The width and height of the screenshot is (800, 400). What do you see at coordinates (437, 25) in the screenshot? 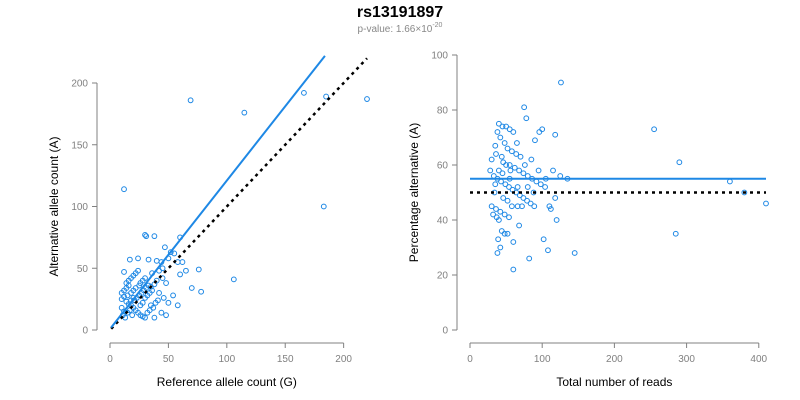
I see `subtitle-exponent: -20` at bounding box center [437, 25].